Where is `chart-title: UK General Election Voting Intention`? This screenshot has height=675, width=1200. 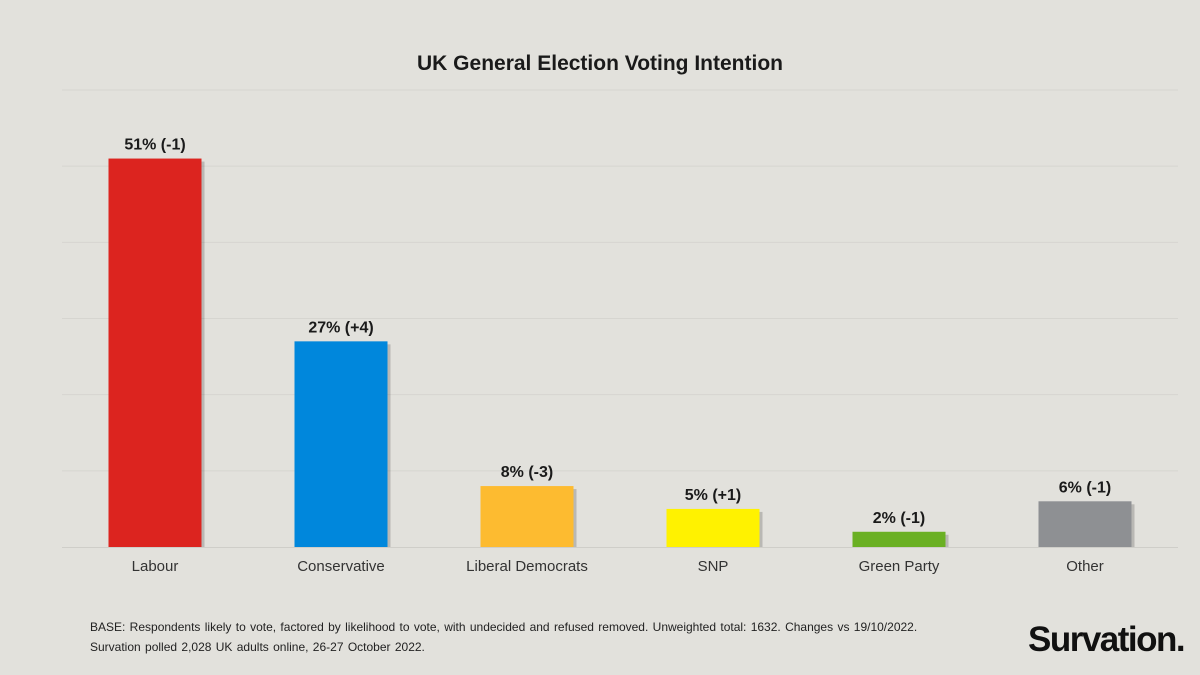
chart-title: UK General Election Voting Intention is located at coordinates (600, 63).